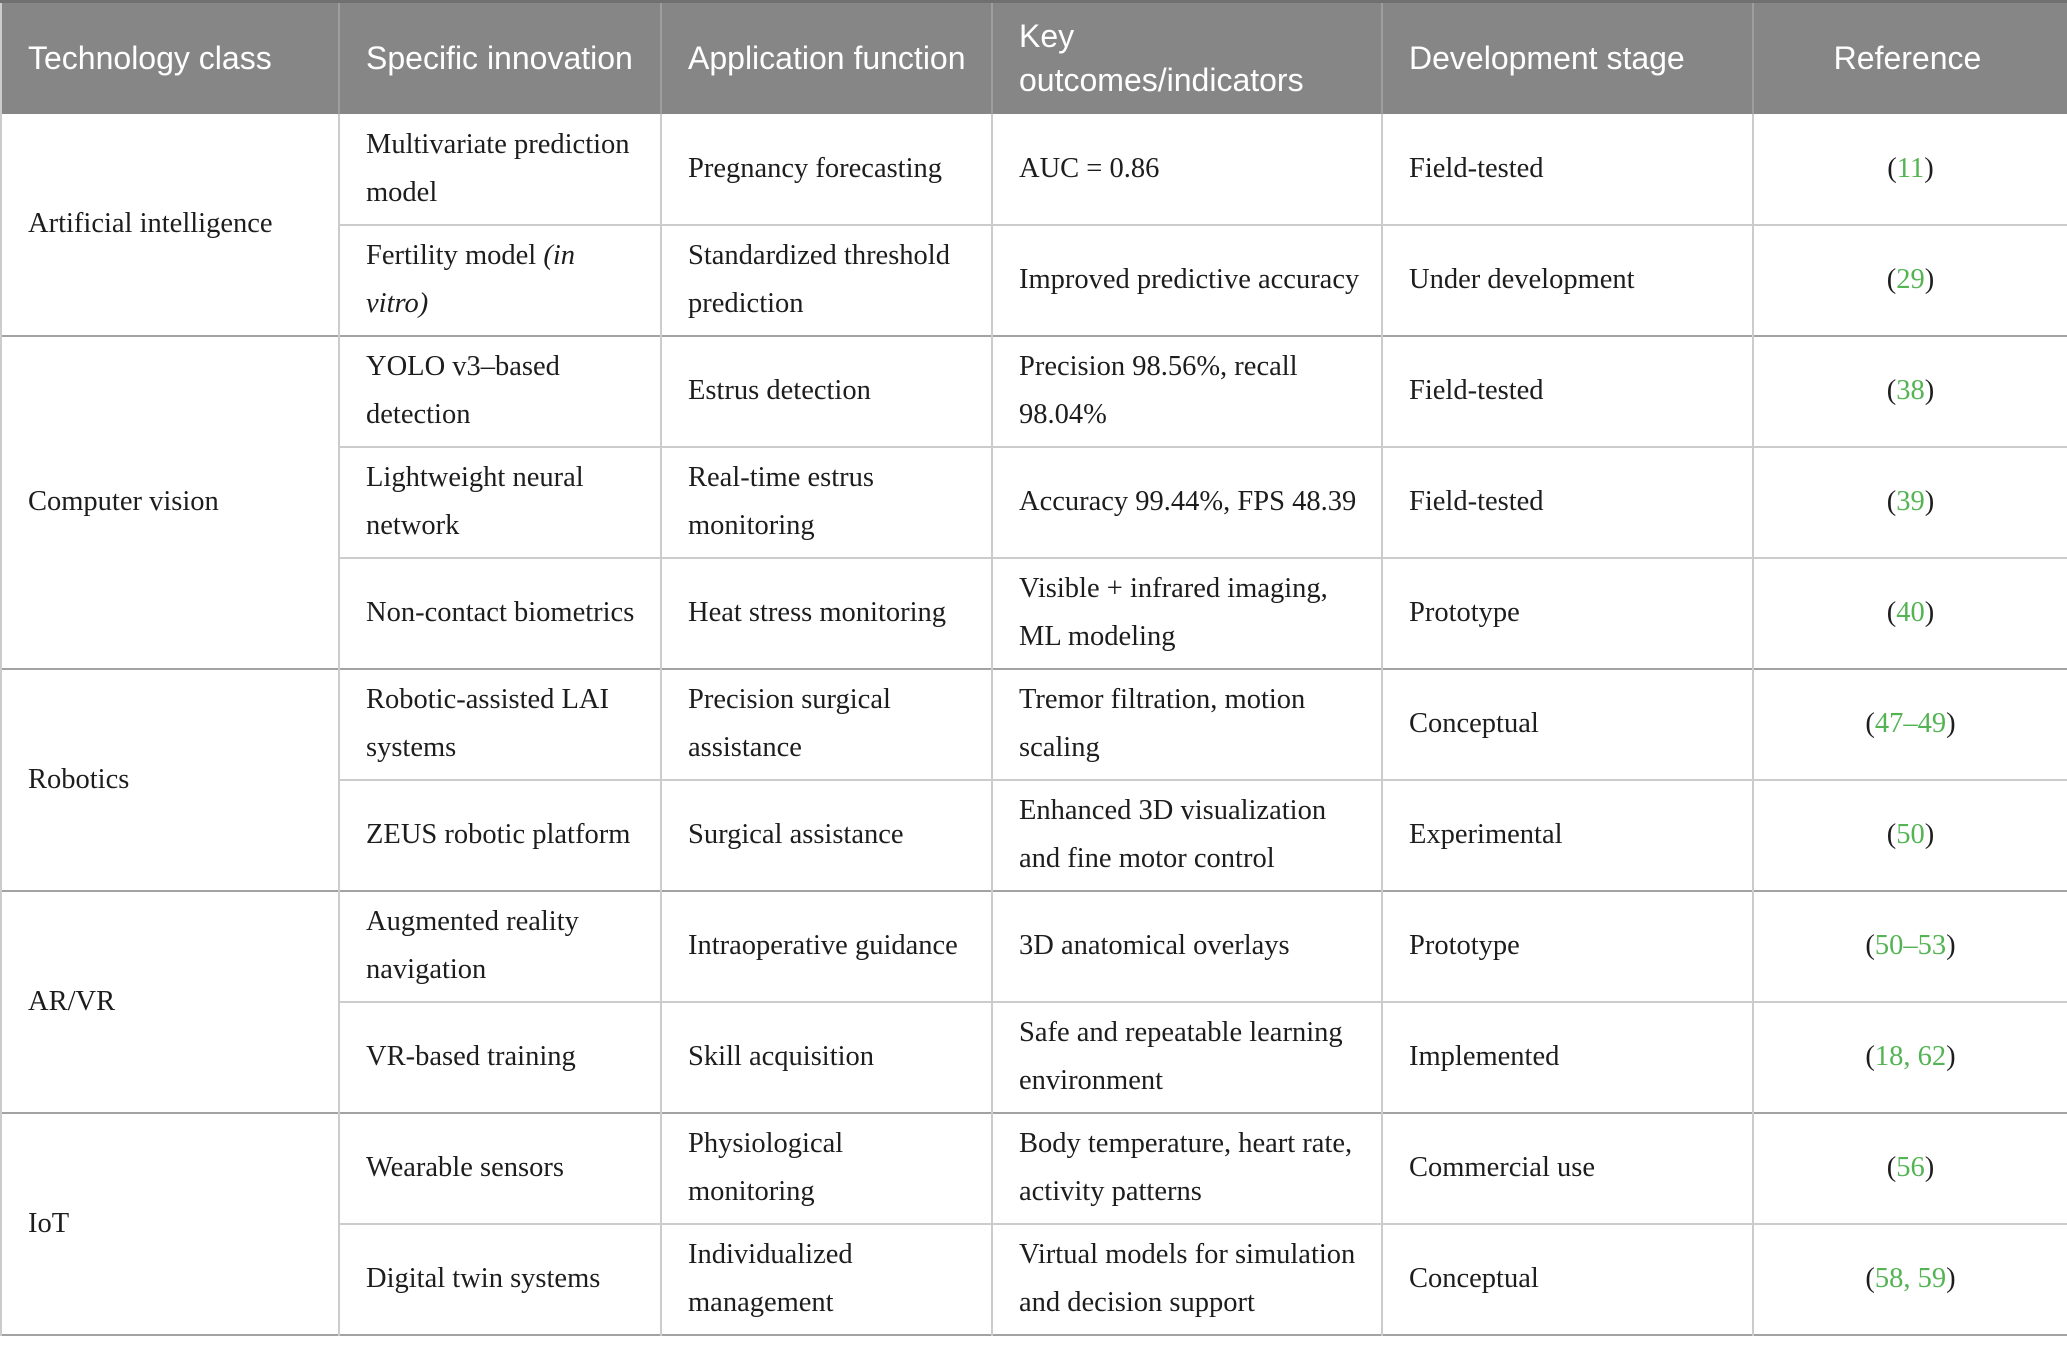 Image resolution: width=2067 pixels, height=1358 pixels. I want to click on reference-link: 38, so click(1910, 390).